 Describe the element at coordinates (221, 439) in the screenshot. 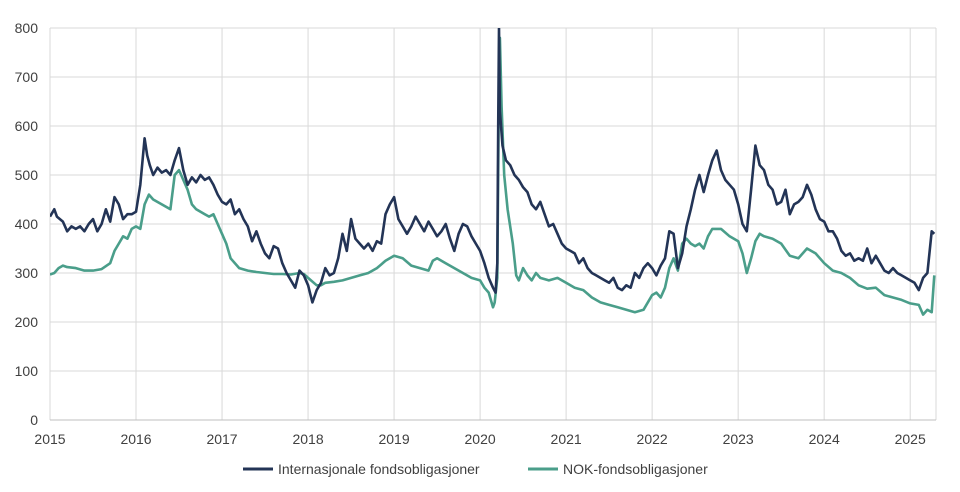

I see `x-tick-label: 2017` at that location.